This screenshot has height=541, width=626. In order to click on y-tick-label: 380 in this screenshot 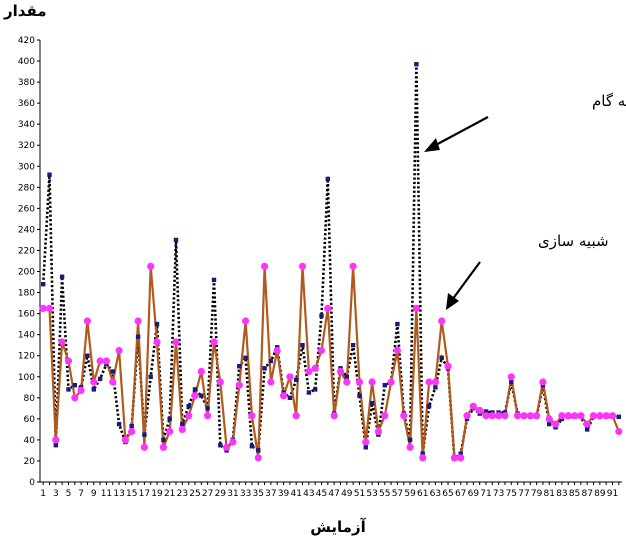, I will do `click(26, 83)`.